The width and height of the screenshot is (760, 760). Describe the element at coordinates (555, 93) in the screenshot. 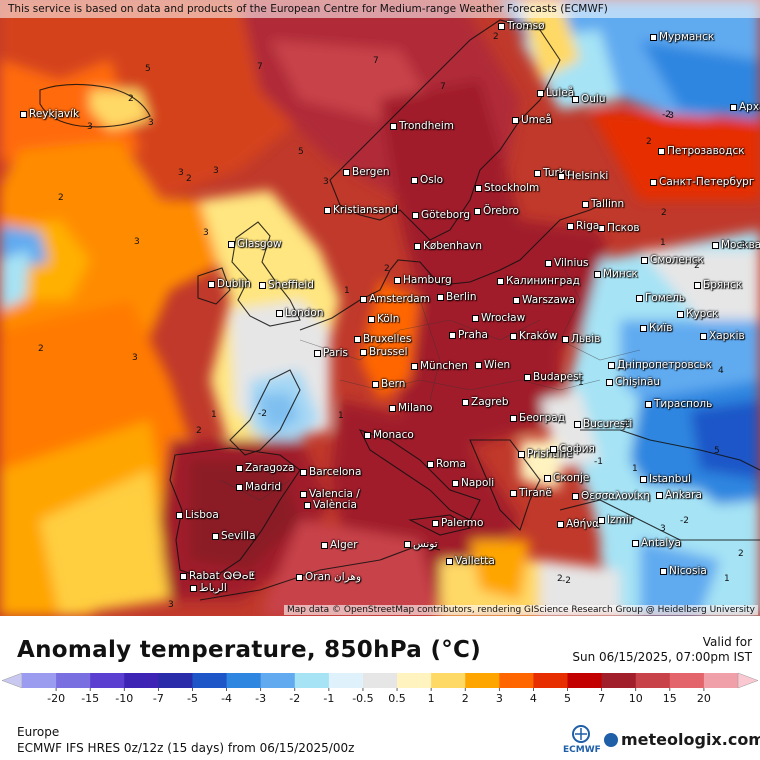

I see `city-label: Luleå` at that location.